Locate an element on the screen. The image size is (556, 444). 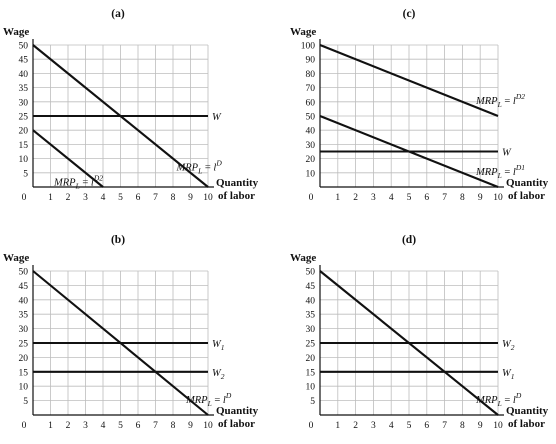
y-tick-label: 80 is located at coordinates (311, 75).